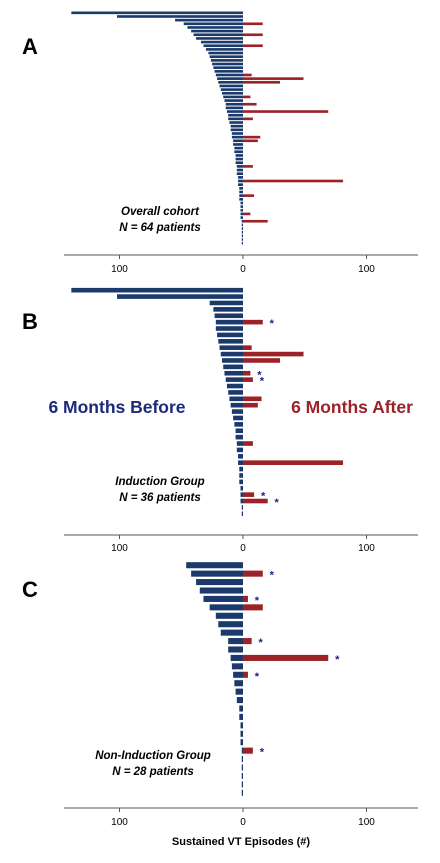 Image resolution: width=440 pixels, height=863 pixels. I want to click on star-C-9: *, so click(260, 643).